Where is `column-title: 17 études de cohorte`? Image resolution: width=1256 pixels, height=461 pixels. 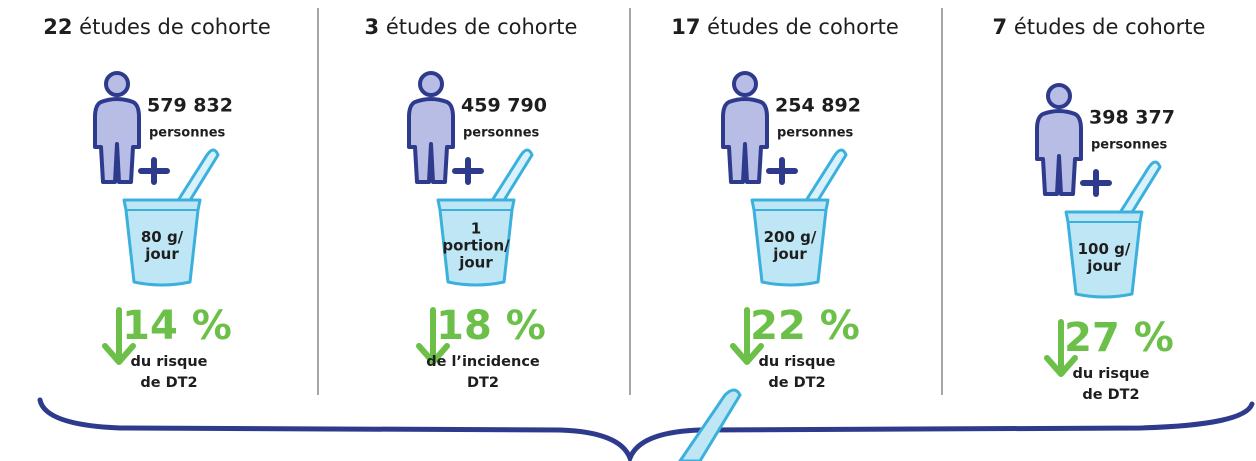 column-title: 17 études de cohorte is located at coordinates (785, 27).